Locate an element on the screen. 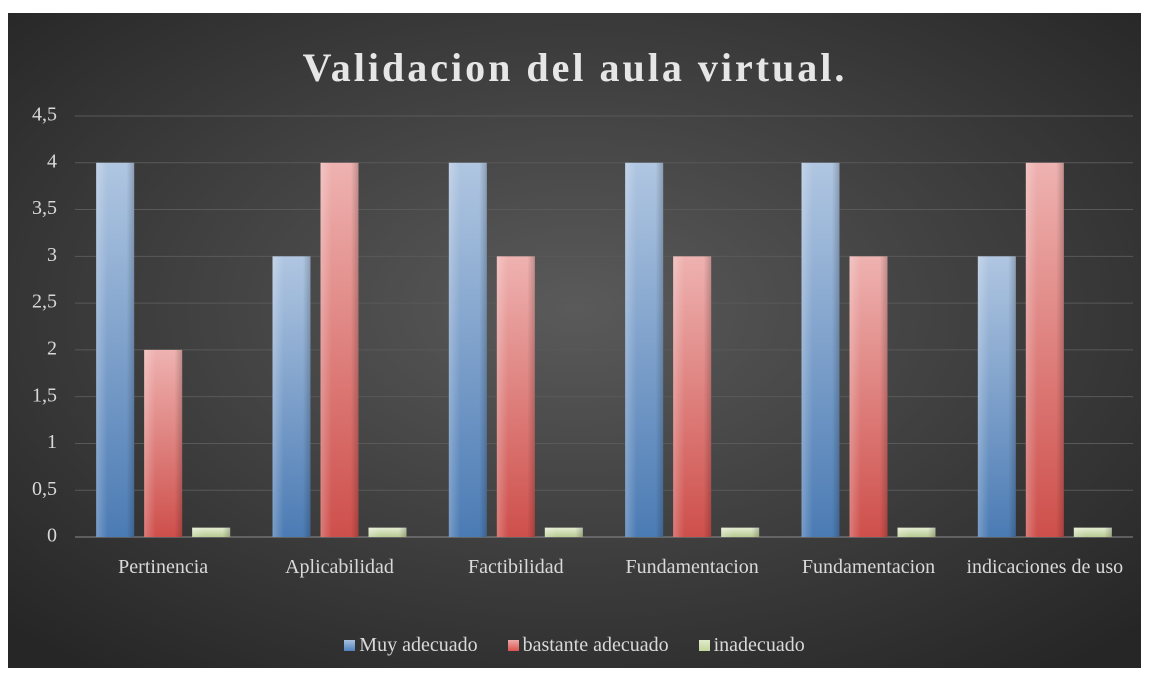  legend-label: inadecuado is located at coordinates (759, 645).